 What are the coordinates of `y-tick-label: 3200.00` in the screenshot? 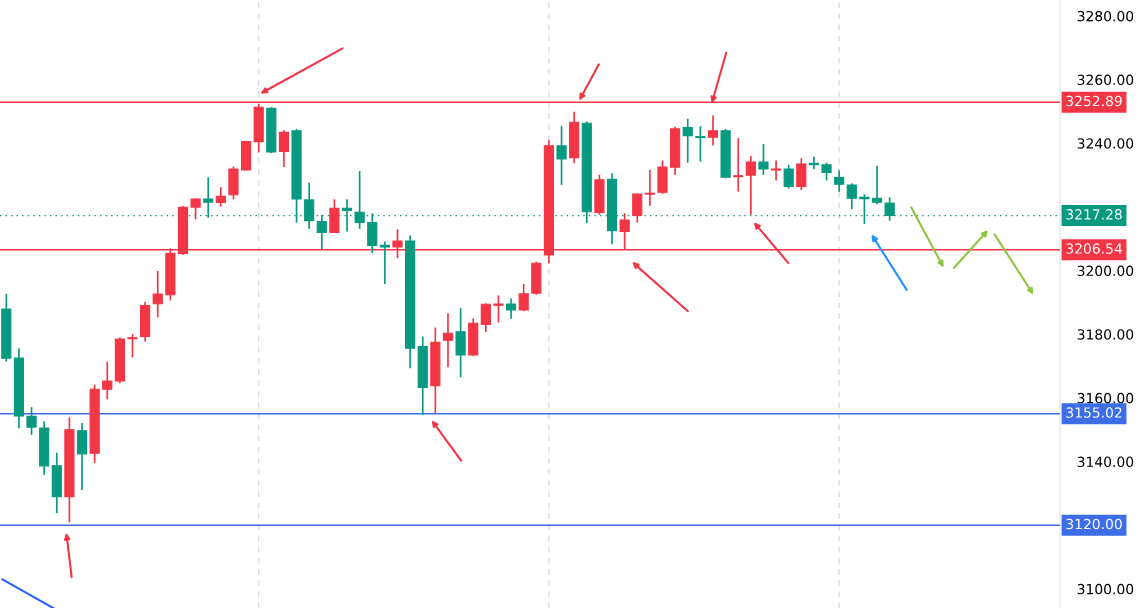 It's located at (1105, 271).